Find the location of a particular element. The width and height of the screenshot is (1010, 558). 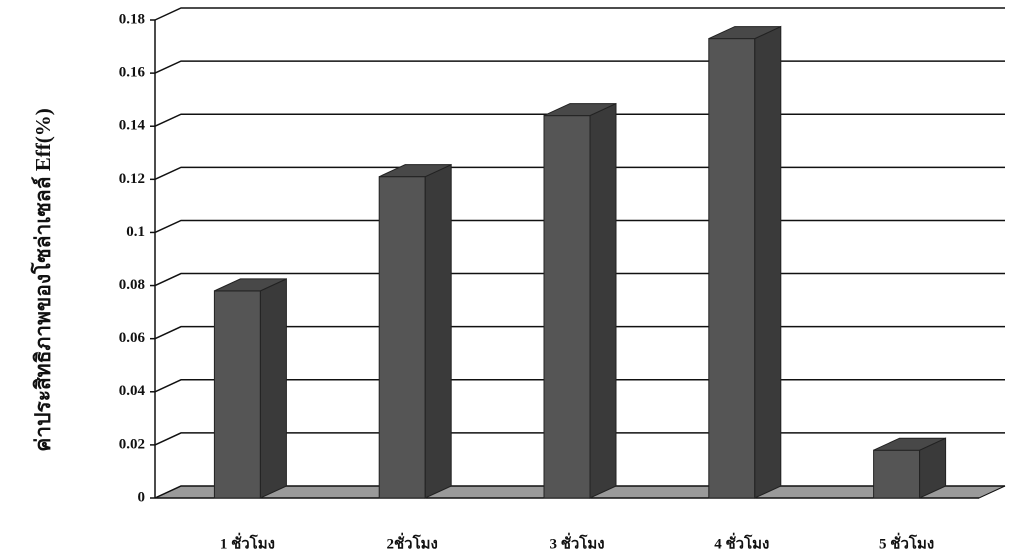

y-tick-label: 0.18 is located at coordinates (132, 19).